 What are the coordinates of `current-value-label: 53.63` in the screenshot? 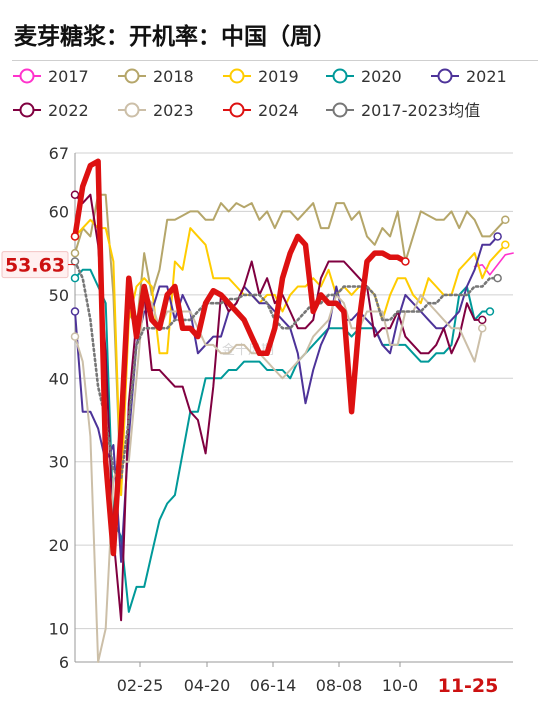 It's located at (35, 266).